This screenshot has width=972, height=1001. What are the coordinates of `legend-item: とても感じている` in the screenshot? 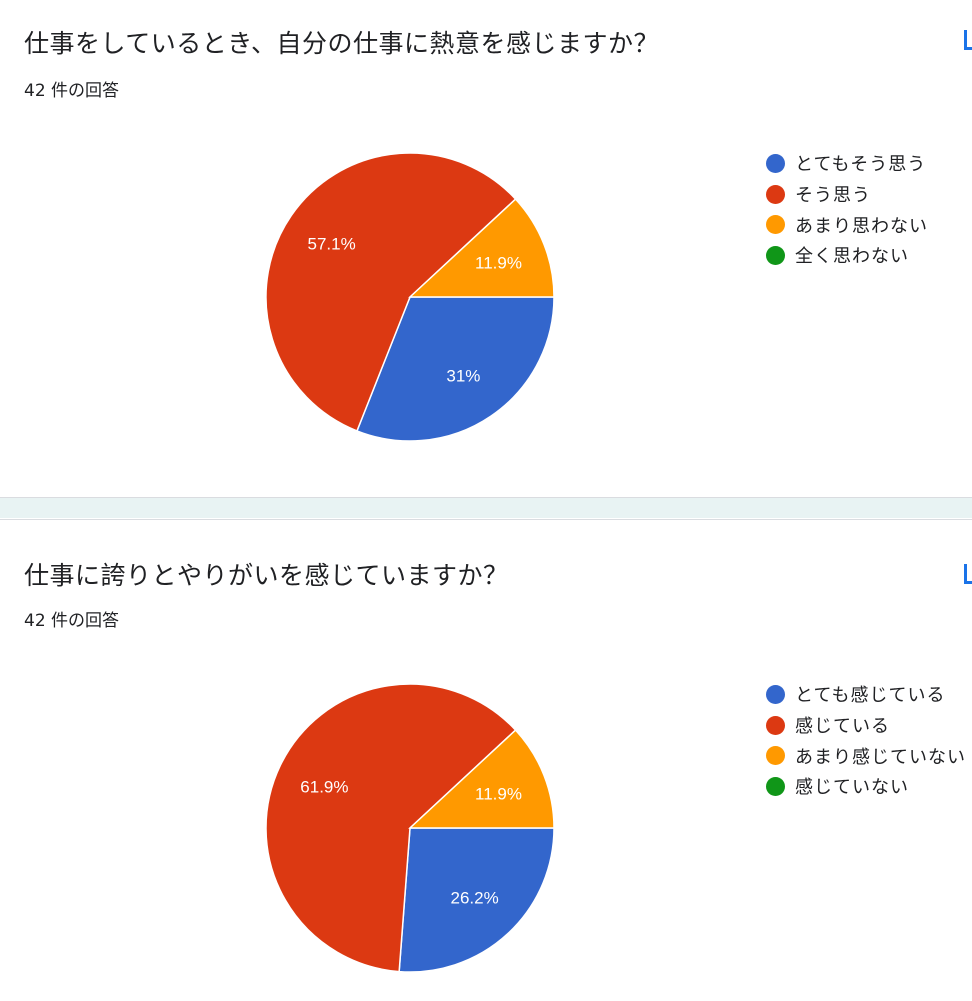 It's located at (866, 694).